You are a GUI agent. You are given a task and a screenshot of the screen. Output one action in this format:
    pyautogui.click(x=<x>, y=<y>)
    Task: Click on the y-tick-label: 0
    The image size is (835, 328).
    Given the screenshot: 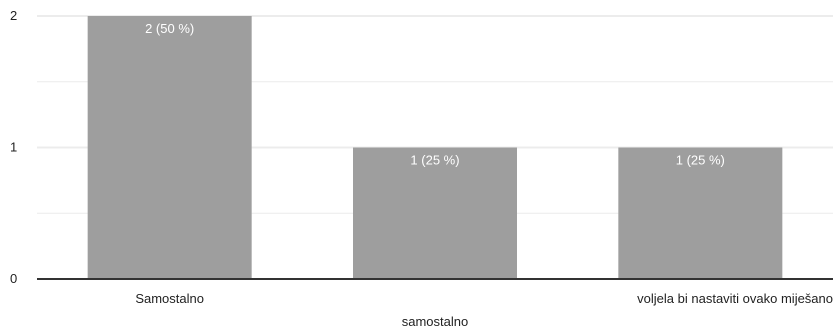 What is the action you would take?
    pyautogui.click(x=13, y=278)
    